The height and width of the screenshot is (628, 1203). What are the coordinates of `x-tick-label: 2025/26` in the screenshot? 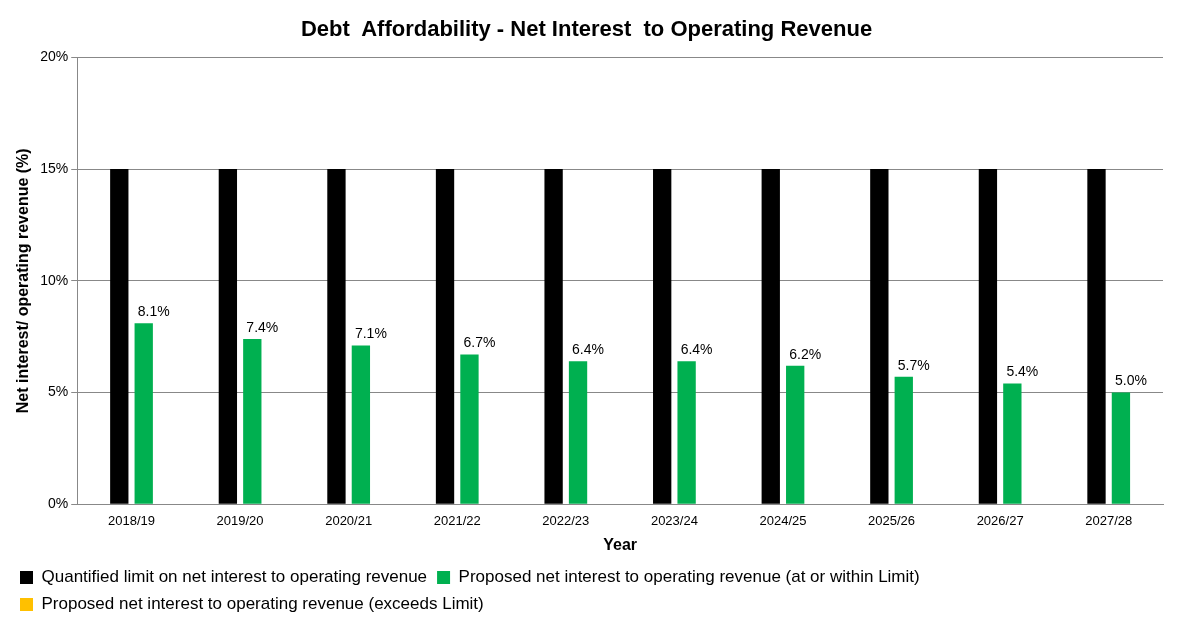 It's located at (892, 520).